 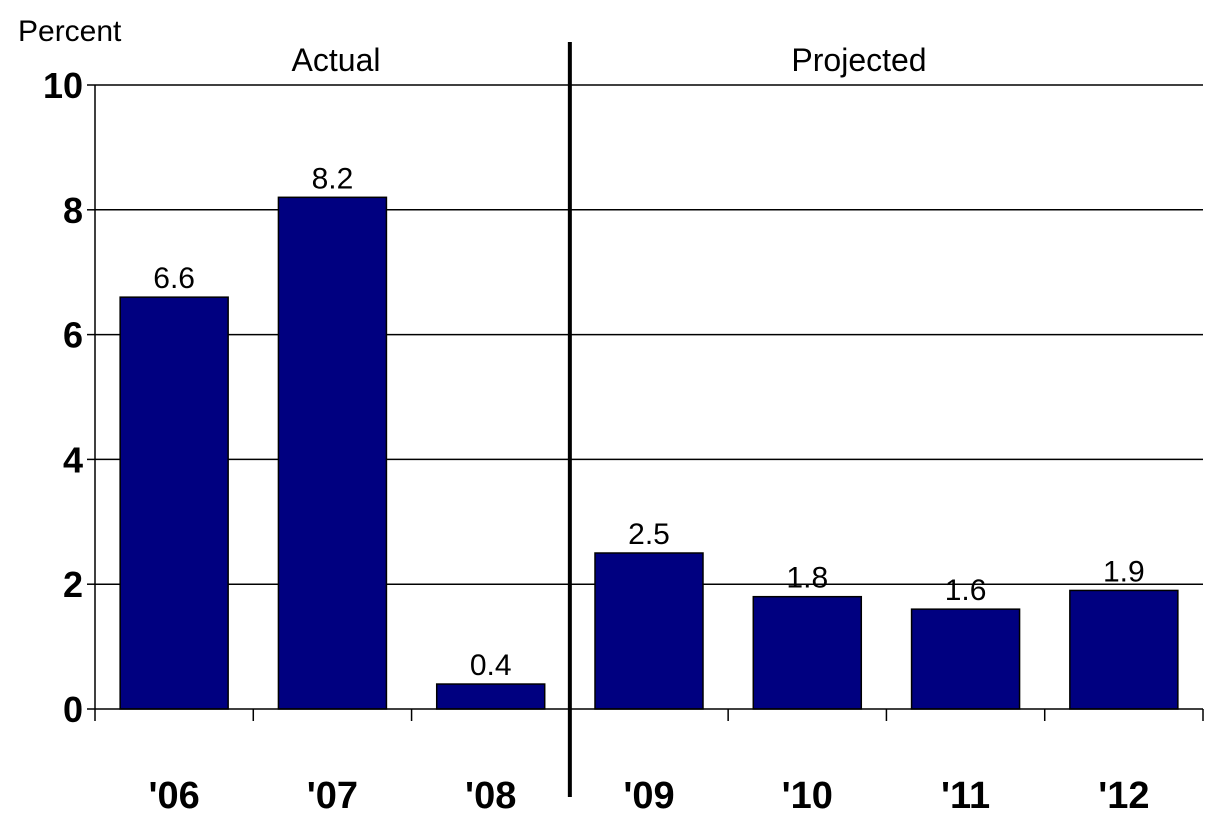 What do you see at coordinates (332, 794) in the screenshot?
I see `x-tick-label: '07` at bounding box center [332, 794].